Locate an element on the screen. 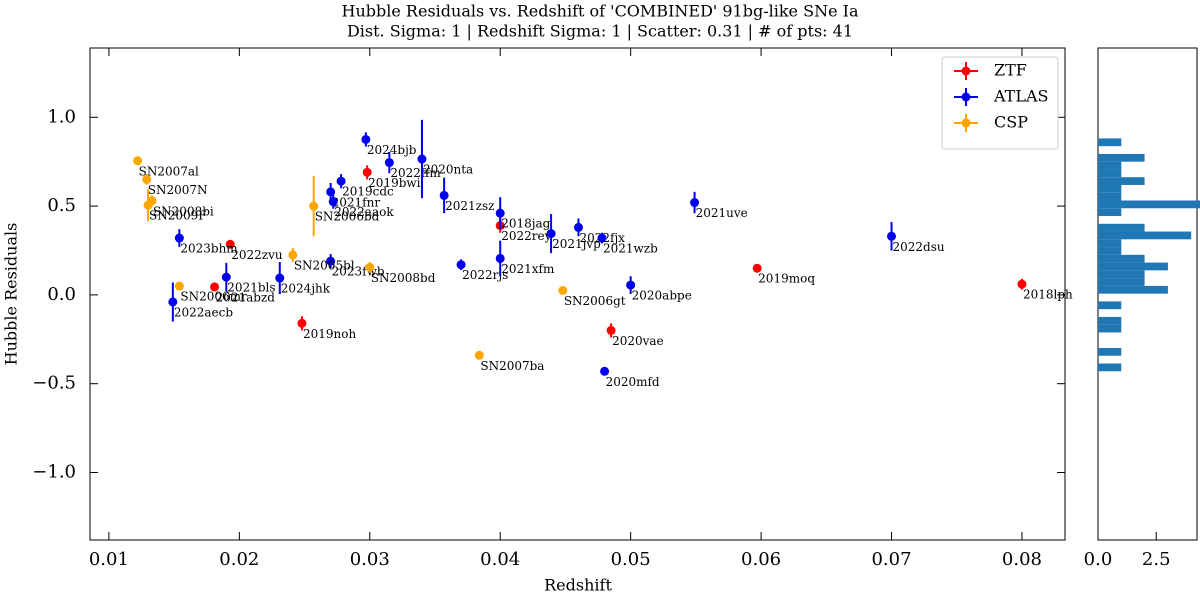  point-label: 2022rey is located at coordinates (526, 236).